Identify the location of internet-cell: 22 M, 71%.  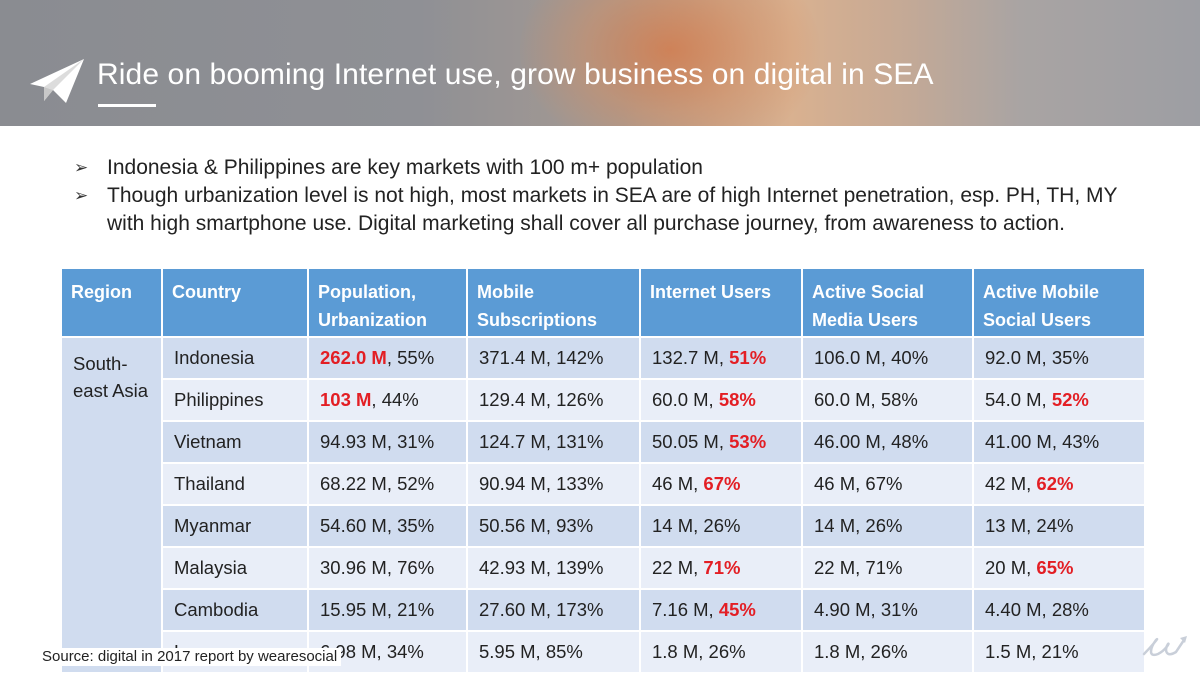
(721, 567).